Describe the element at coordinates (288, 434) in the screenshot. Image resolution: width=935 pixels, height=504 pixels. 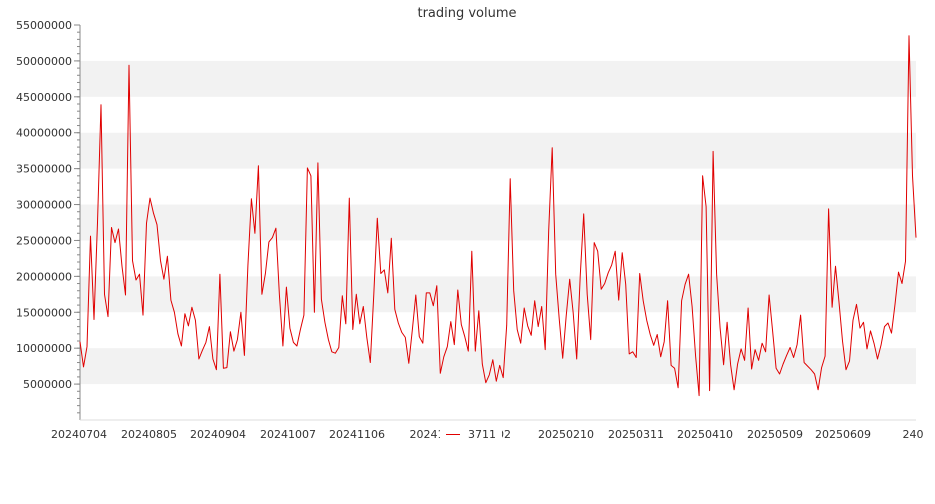
I see `x-tick-label: 20241007` at that location.